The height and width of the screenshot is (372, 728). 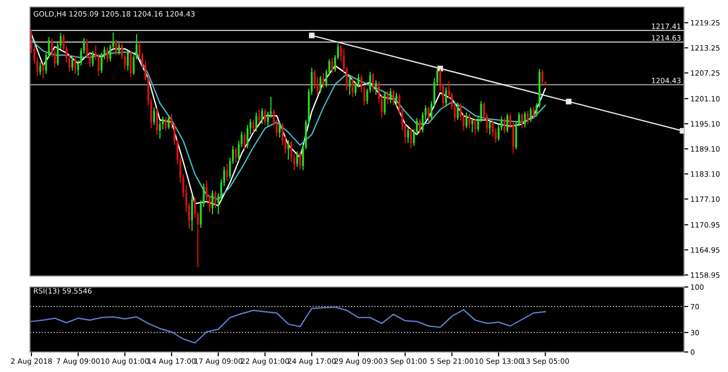 I want to click on line-series, so click(x=288, y=325).